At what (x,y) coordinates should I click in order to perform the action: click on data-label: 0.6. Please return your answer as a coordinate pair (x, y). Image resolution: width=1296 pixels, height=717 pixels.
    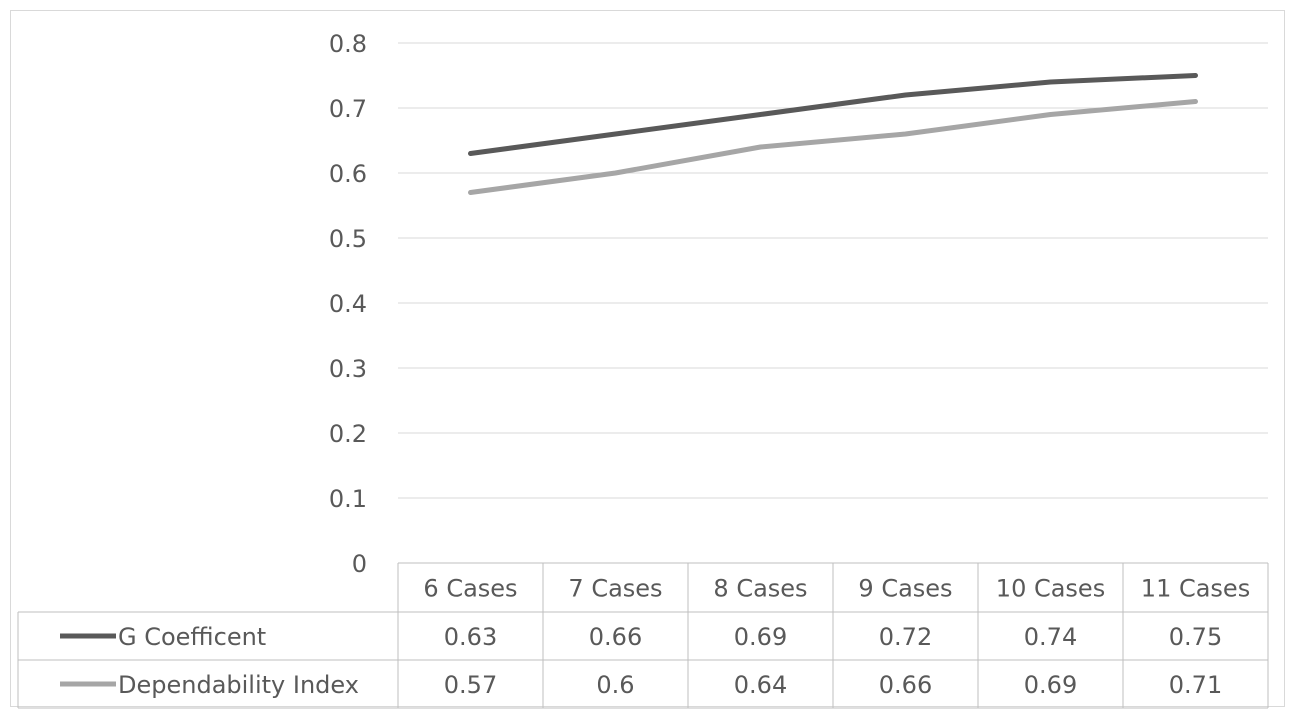
    Looking at the image, I should click on (615, 685).